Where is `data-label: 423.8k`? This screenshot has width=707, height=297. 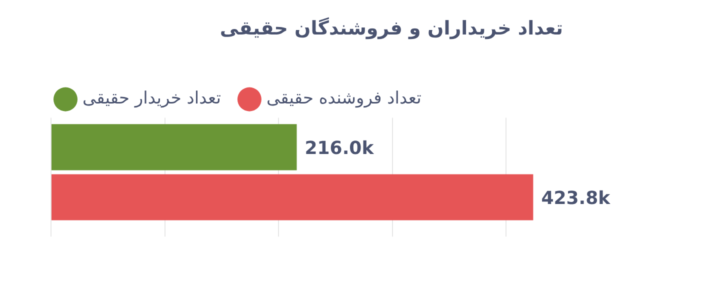
data-label: 423.8k is located at coordinates (576, 198).